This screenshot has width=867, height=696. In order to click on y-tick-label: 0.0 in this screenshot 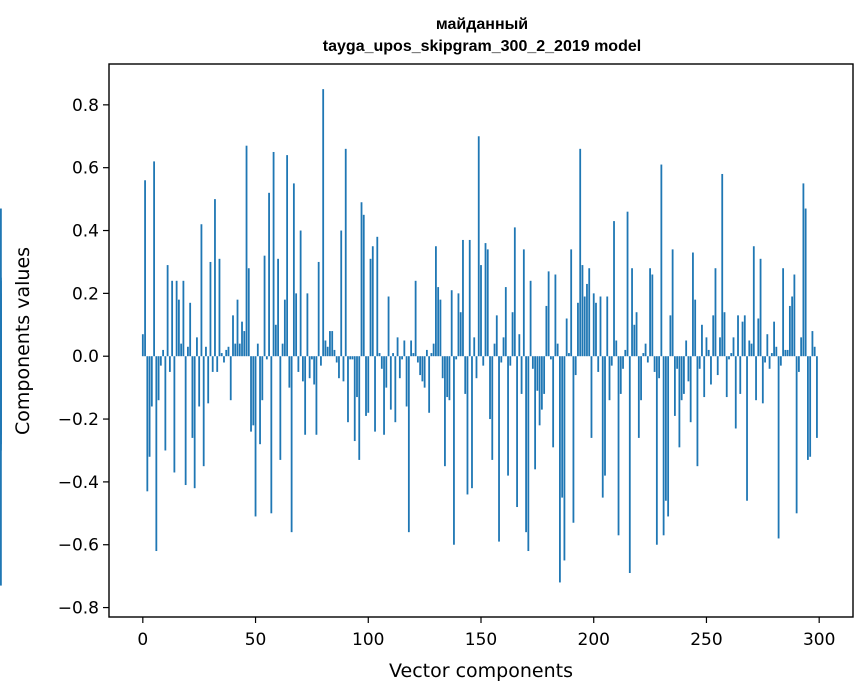, I will do `click(85, 357)`.